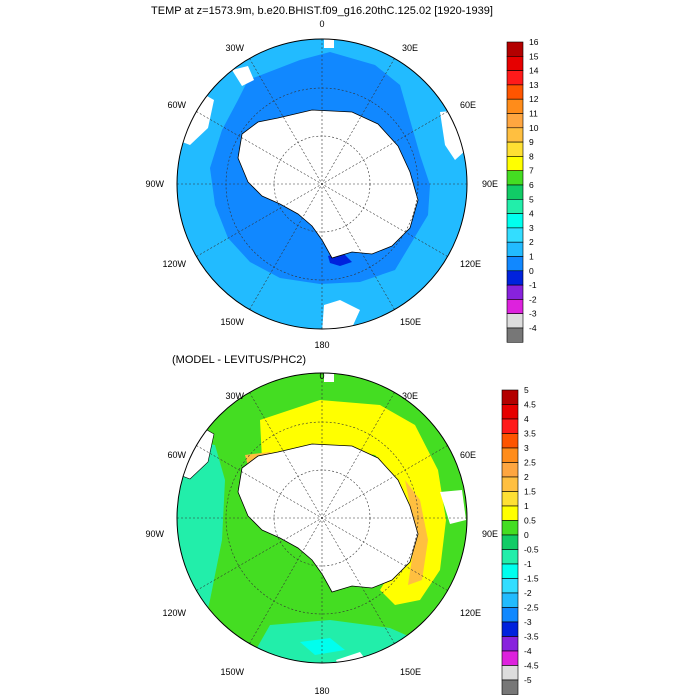 The image size is (700, 700). Describe the element at coordinates (490, 184) in the screenshot. I see `p1-lon-90E: 90E` at that location.